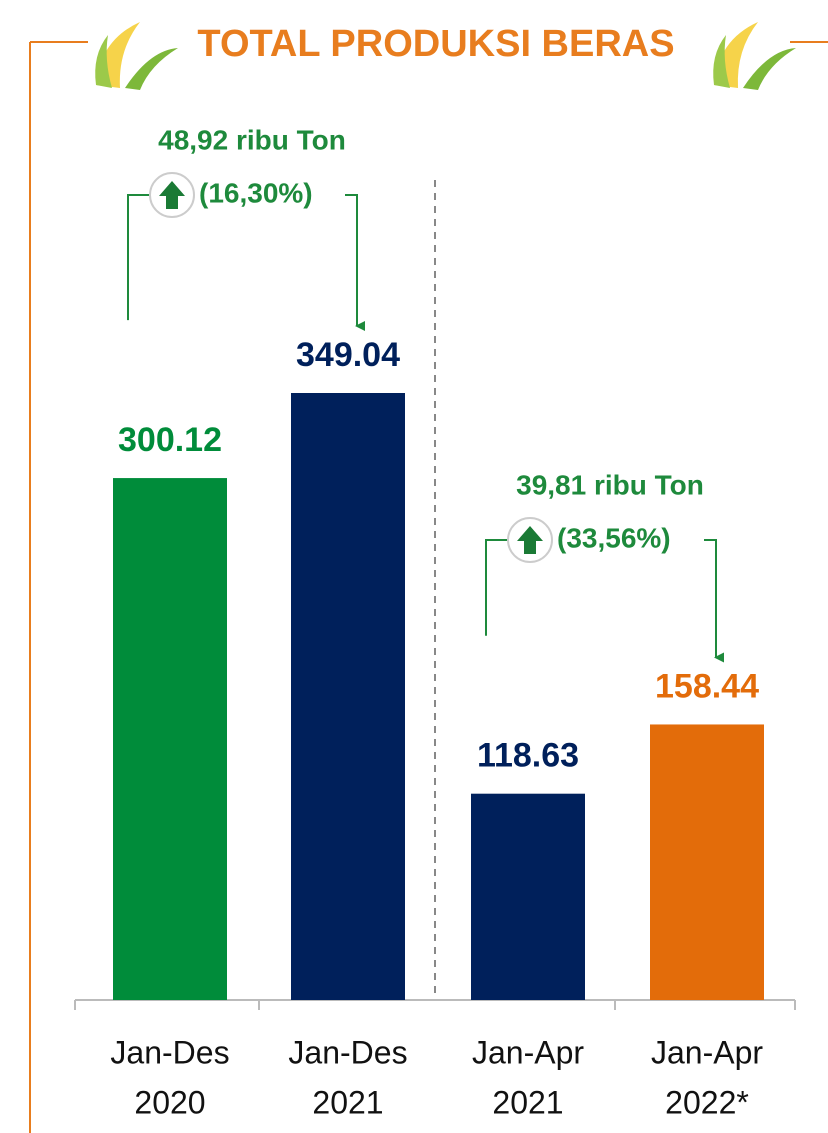  Describe the element at coordinates (614, 537) in the screenshot. I see `annotation: (33,56%)` at that location.